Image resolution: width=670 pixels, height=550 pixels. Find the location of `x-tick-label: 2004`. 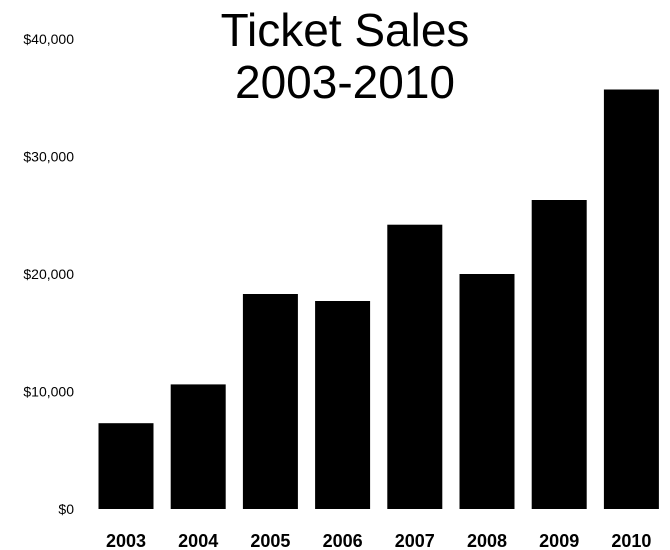

x-tick-label: 2004 is located at coordinates (198, 540).